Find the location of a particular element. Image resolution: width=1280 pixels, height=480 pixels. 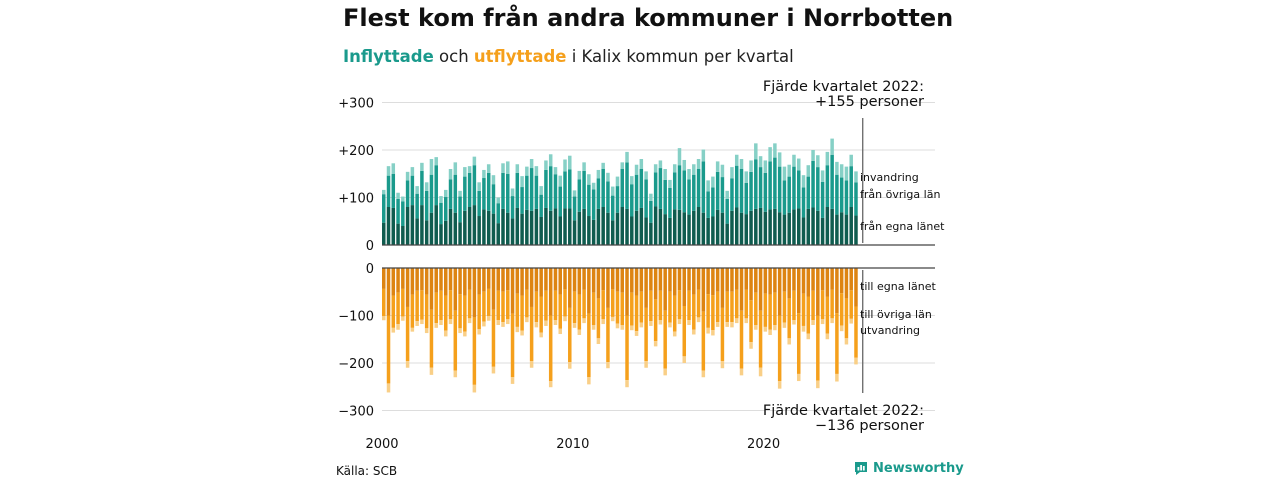

annotation-top-line1: Fjärde kvartalet 2022: is located at coordinates (843, 87).